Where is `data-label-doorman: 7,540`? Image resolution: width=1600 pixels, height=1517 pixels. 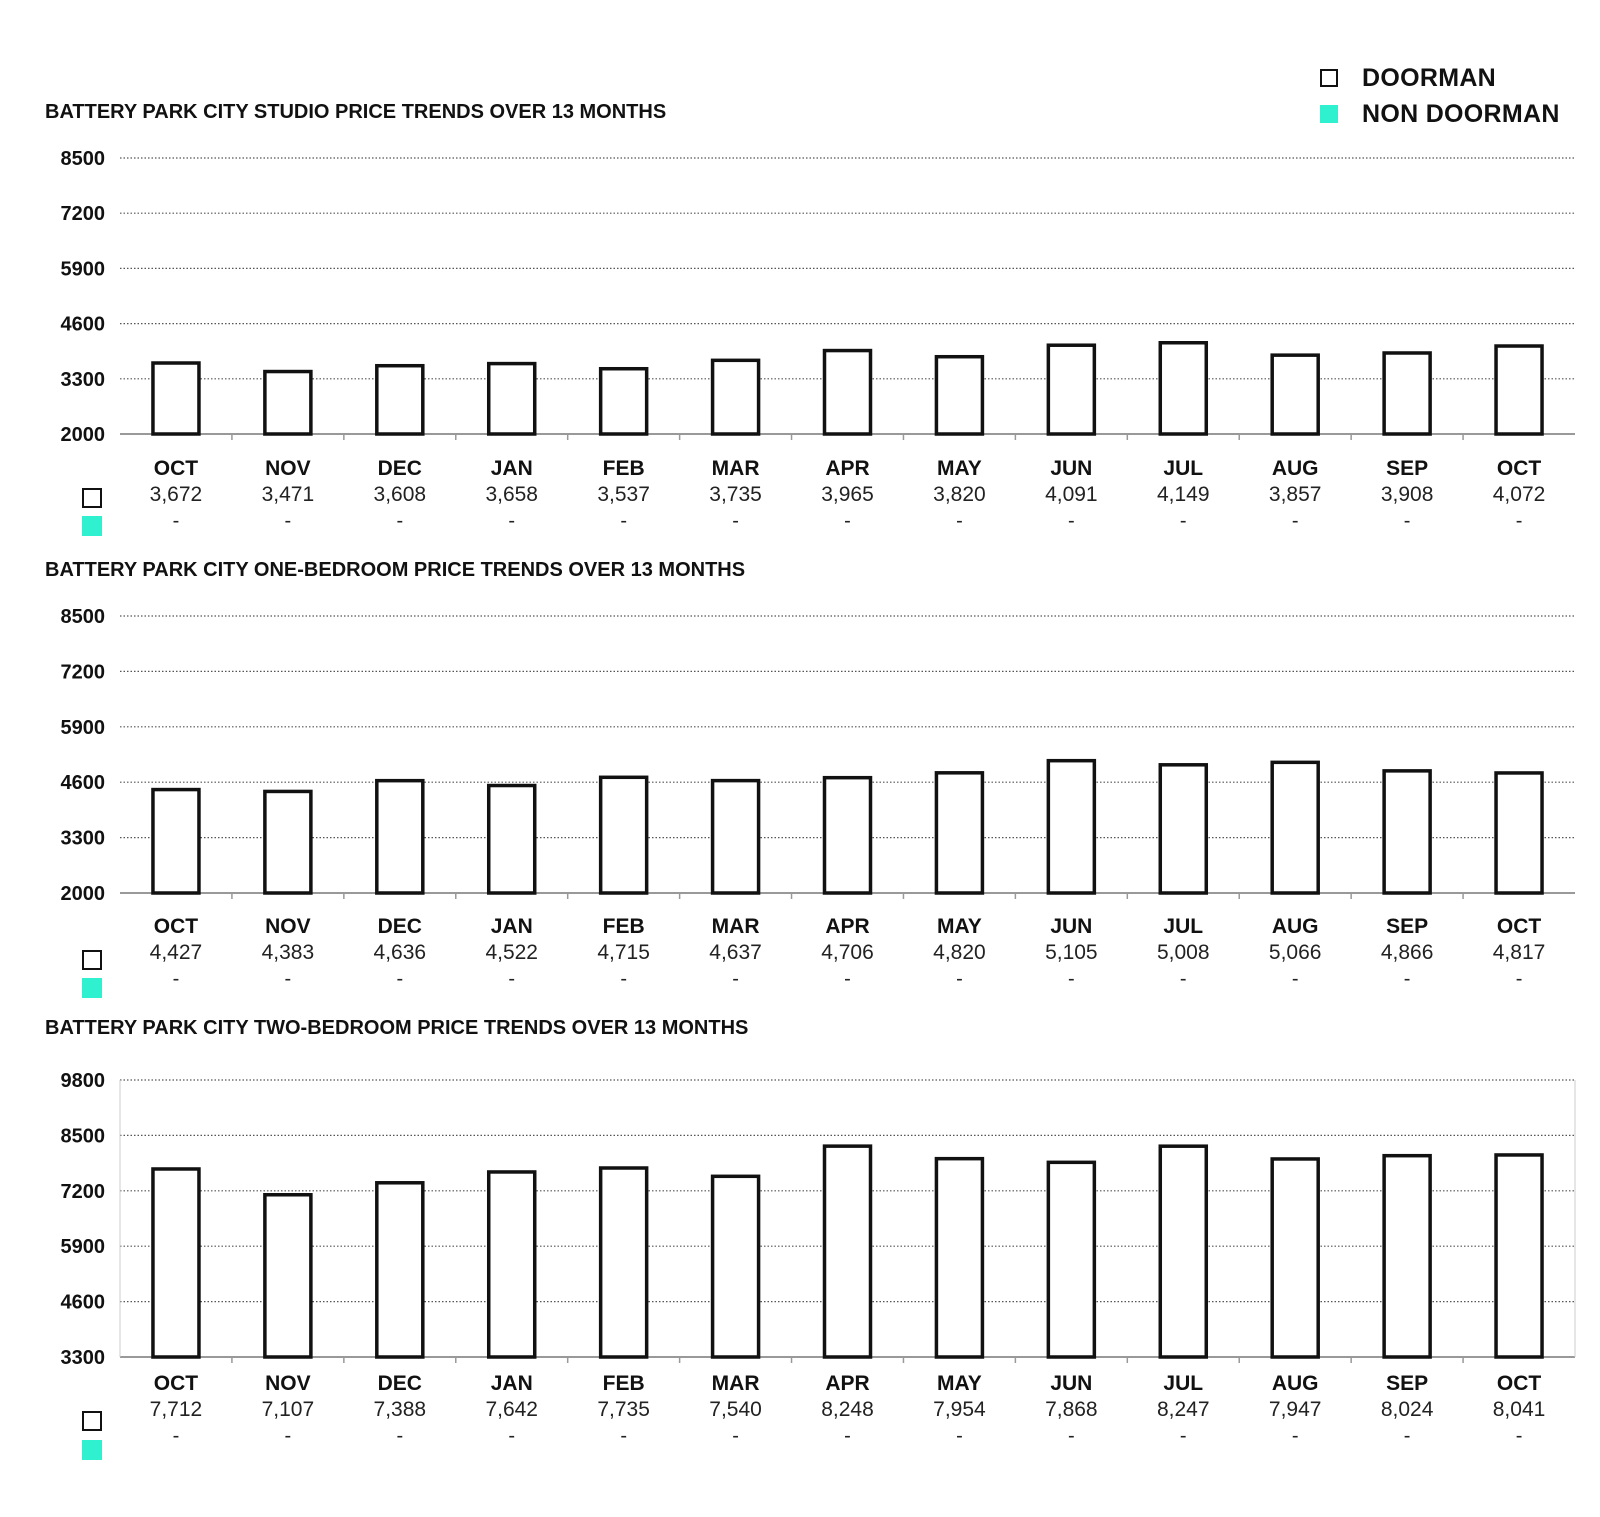 data-label-doorman: 7,540 is located at coordinates (735, 1409).